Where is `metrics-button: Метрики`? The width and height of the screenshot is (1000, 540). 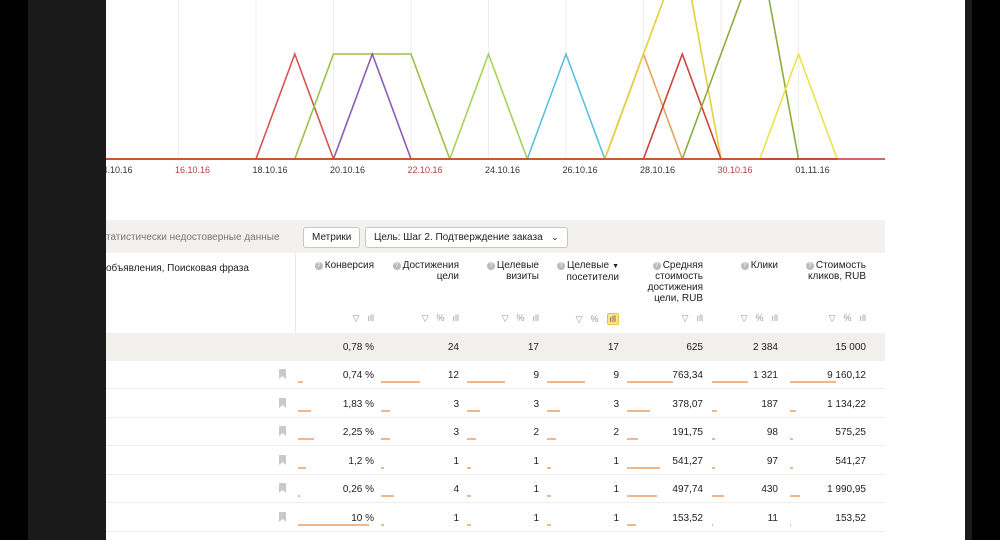 metrics-button: Метрики is located at coordinates (332, 237).